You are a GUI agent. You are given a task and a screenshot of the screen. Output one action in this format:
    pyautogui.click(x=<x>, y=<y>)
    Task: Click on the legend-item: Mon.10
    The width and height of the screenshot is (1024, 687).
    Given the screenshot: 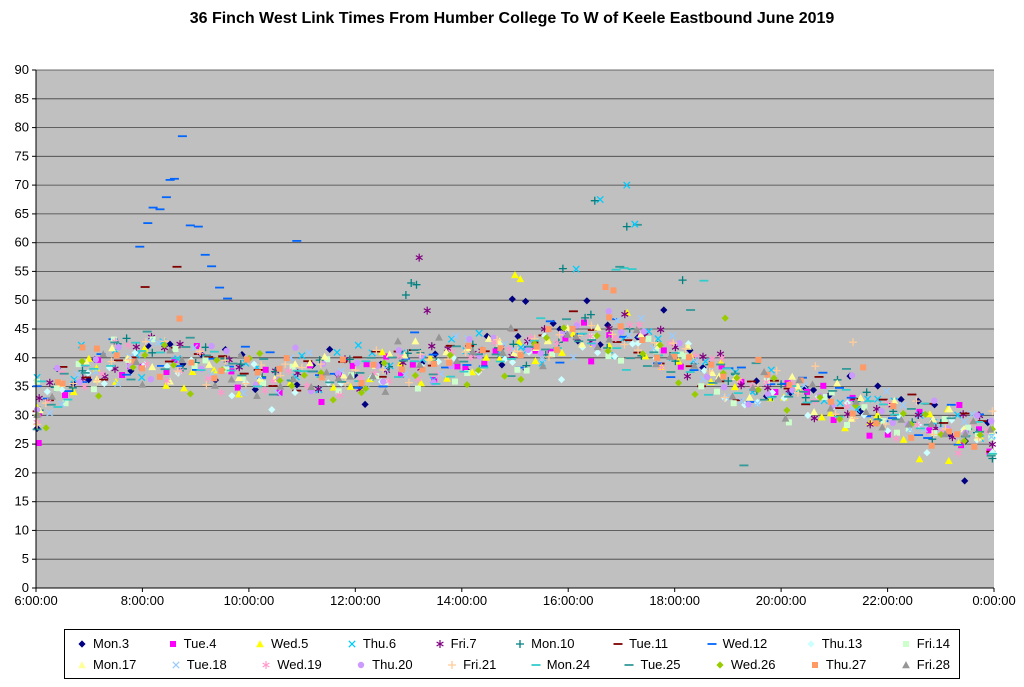 What is the action you would take?
    pyautogui.click(x=543, y=643)
    